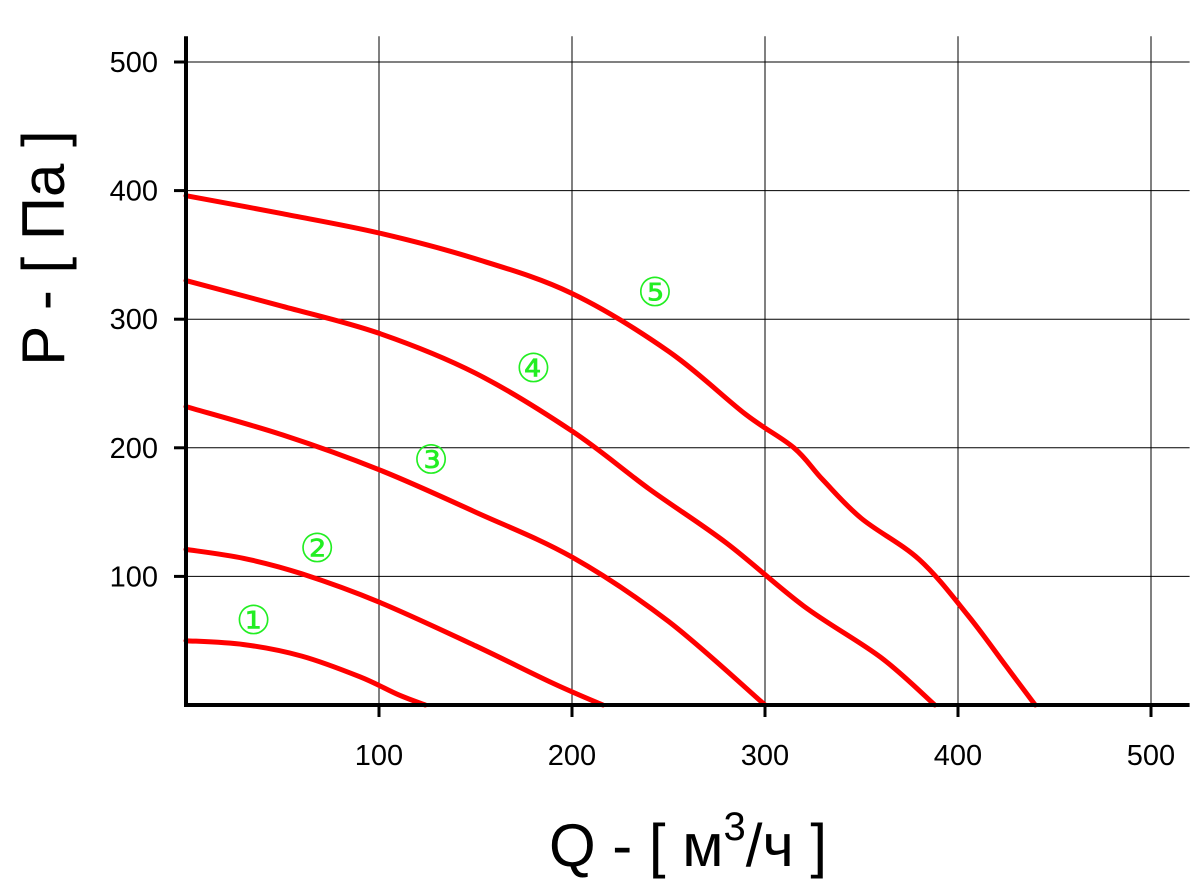 This screenshot has height=888, width=1200. Describe the element at coordinates (958, 756) in the screenshot. I see `x-tick-label-400: 400` at that location.